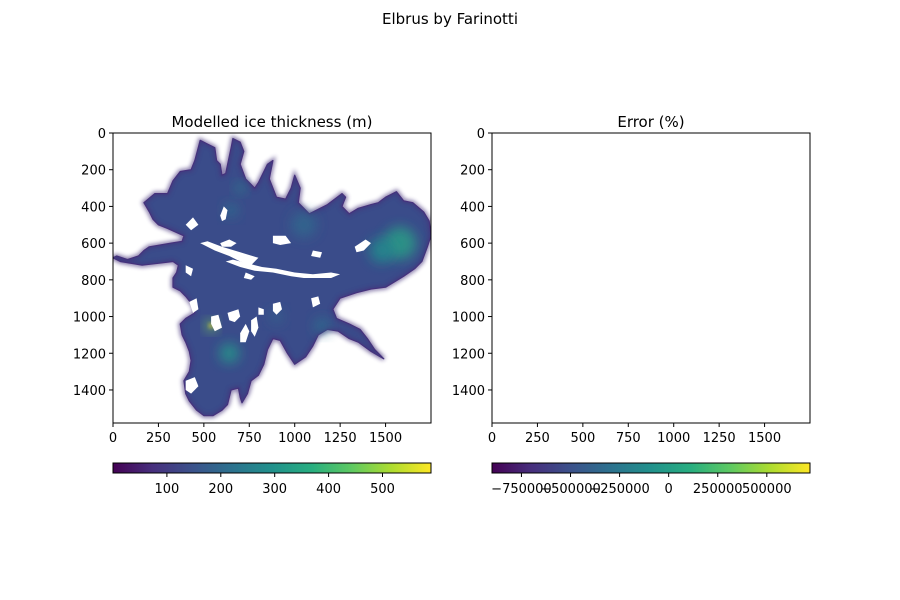 The height and width of the screenshot is (600, 900). Describe the element at coordinates (650, 122) in the screenshot. I see `error-title: Error (%)` at that location.